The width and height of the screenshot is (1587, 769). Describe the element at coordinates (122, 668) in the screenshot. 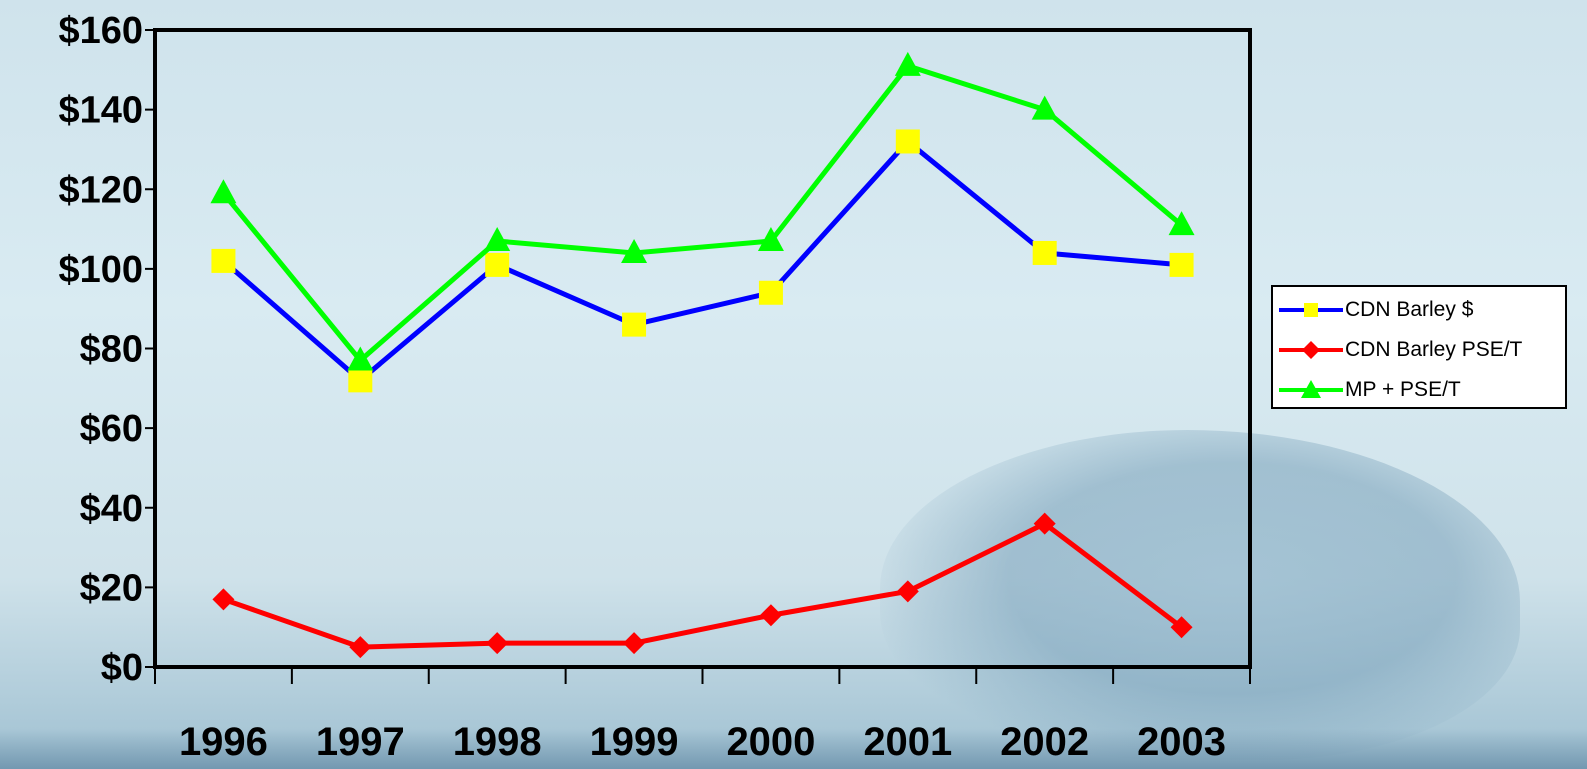

I see `y-tick-label: $0` at that location.